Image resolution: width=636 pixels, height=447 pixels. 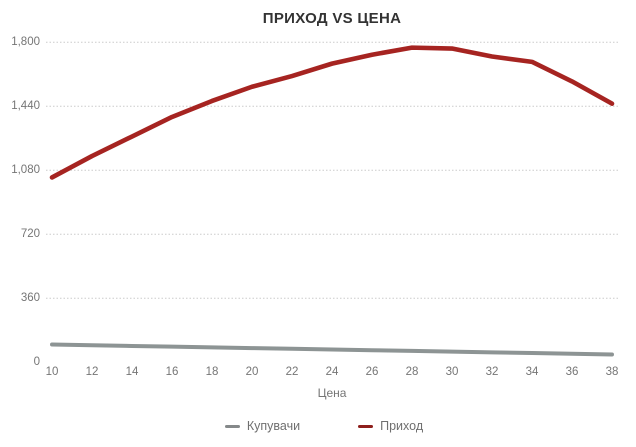 I want to click on x-tick-label: 16, so click(x=172, y=372).